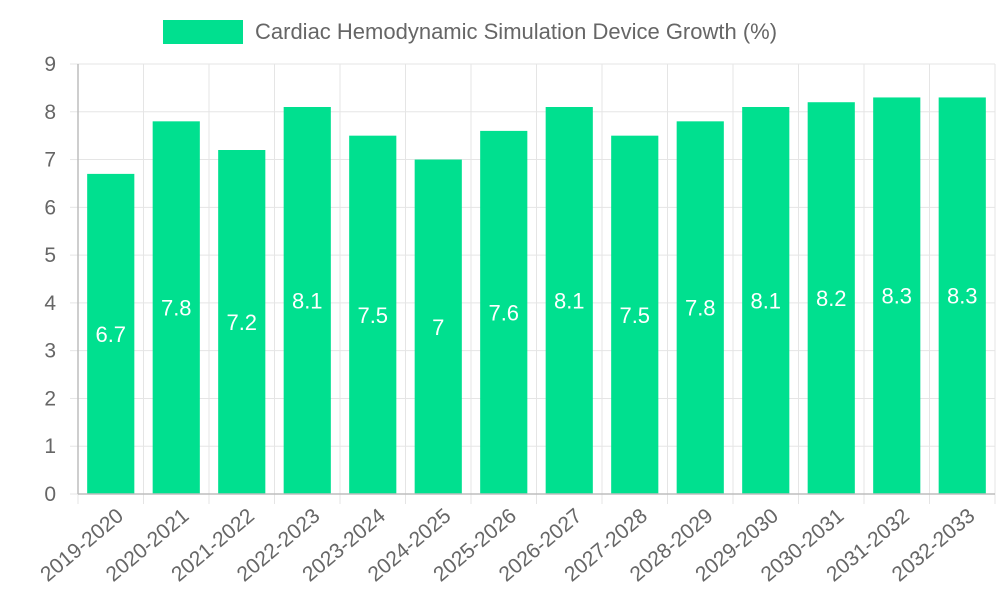 The image size is (1000, 605). I want to click on y-tick-label: 5, so click(50, 255).